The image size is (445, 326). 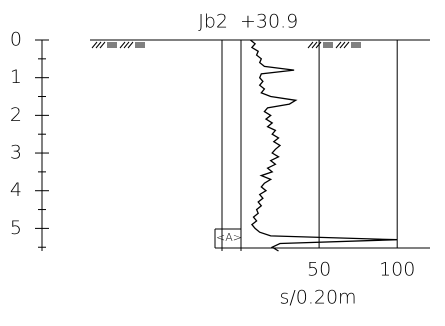 I want to click on x-tick-label: 50, so click(x=319, y=270).